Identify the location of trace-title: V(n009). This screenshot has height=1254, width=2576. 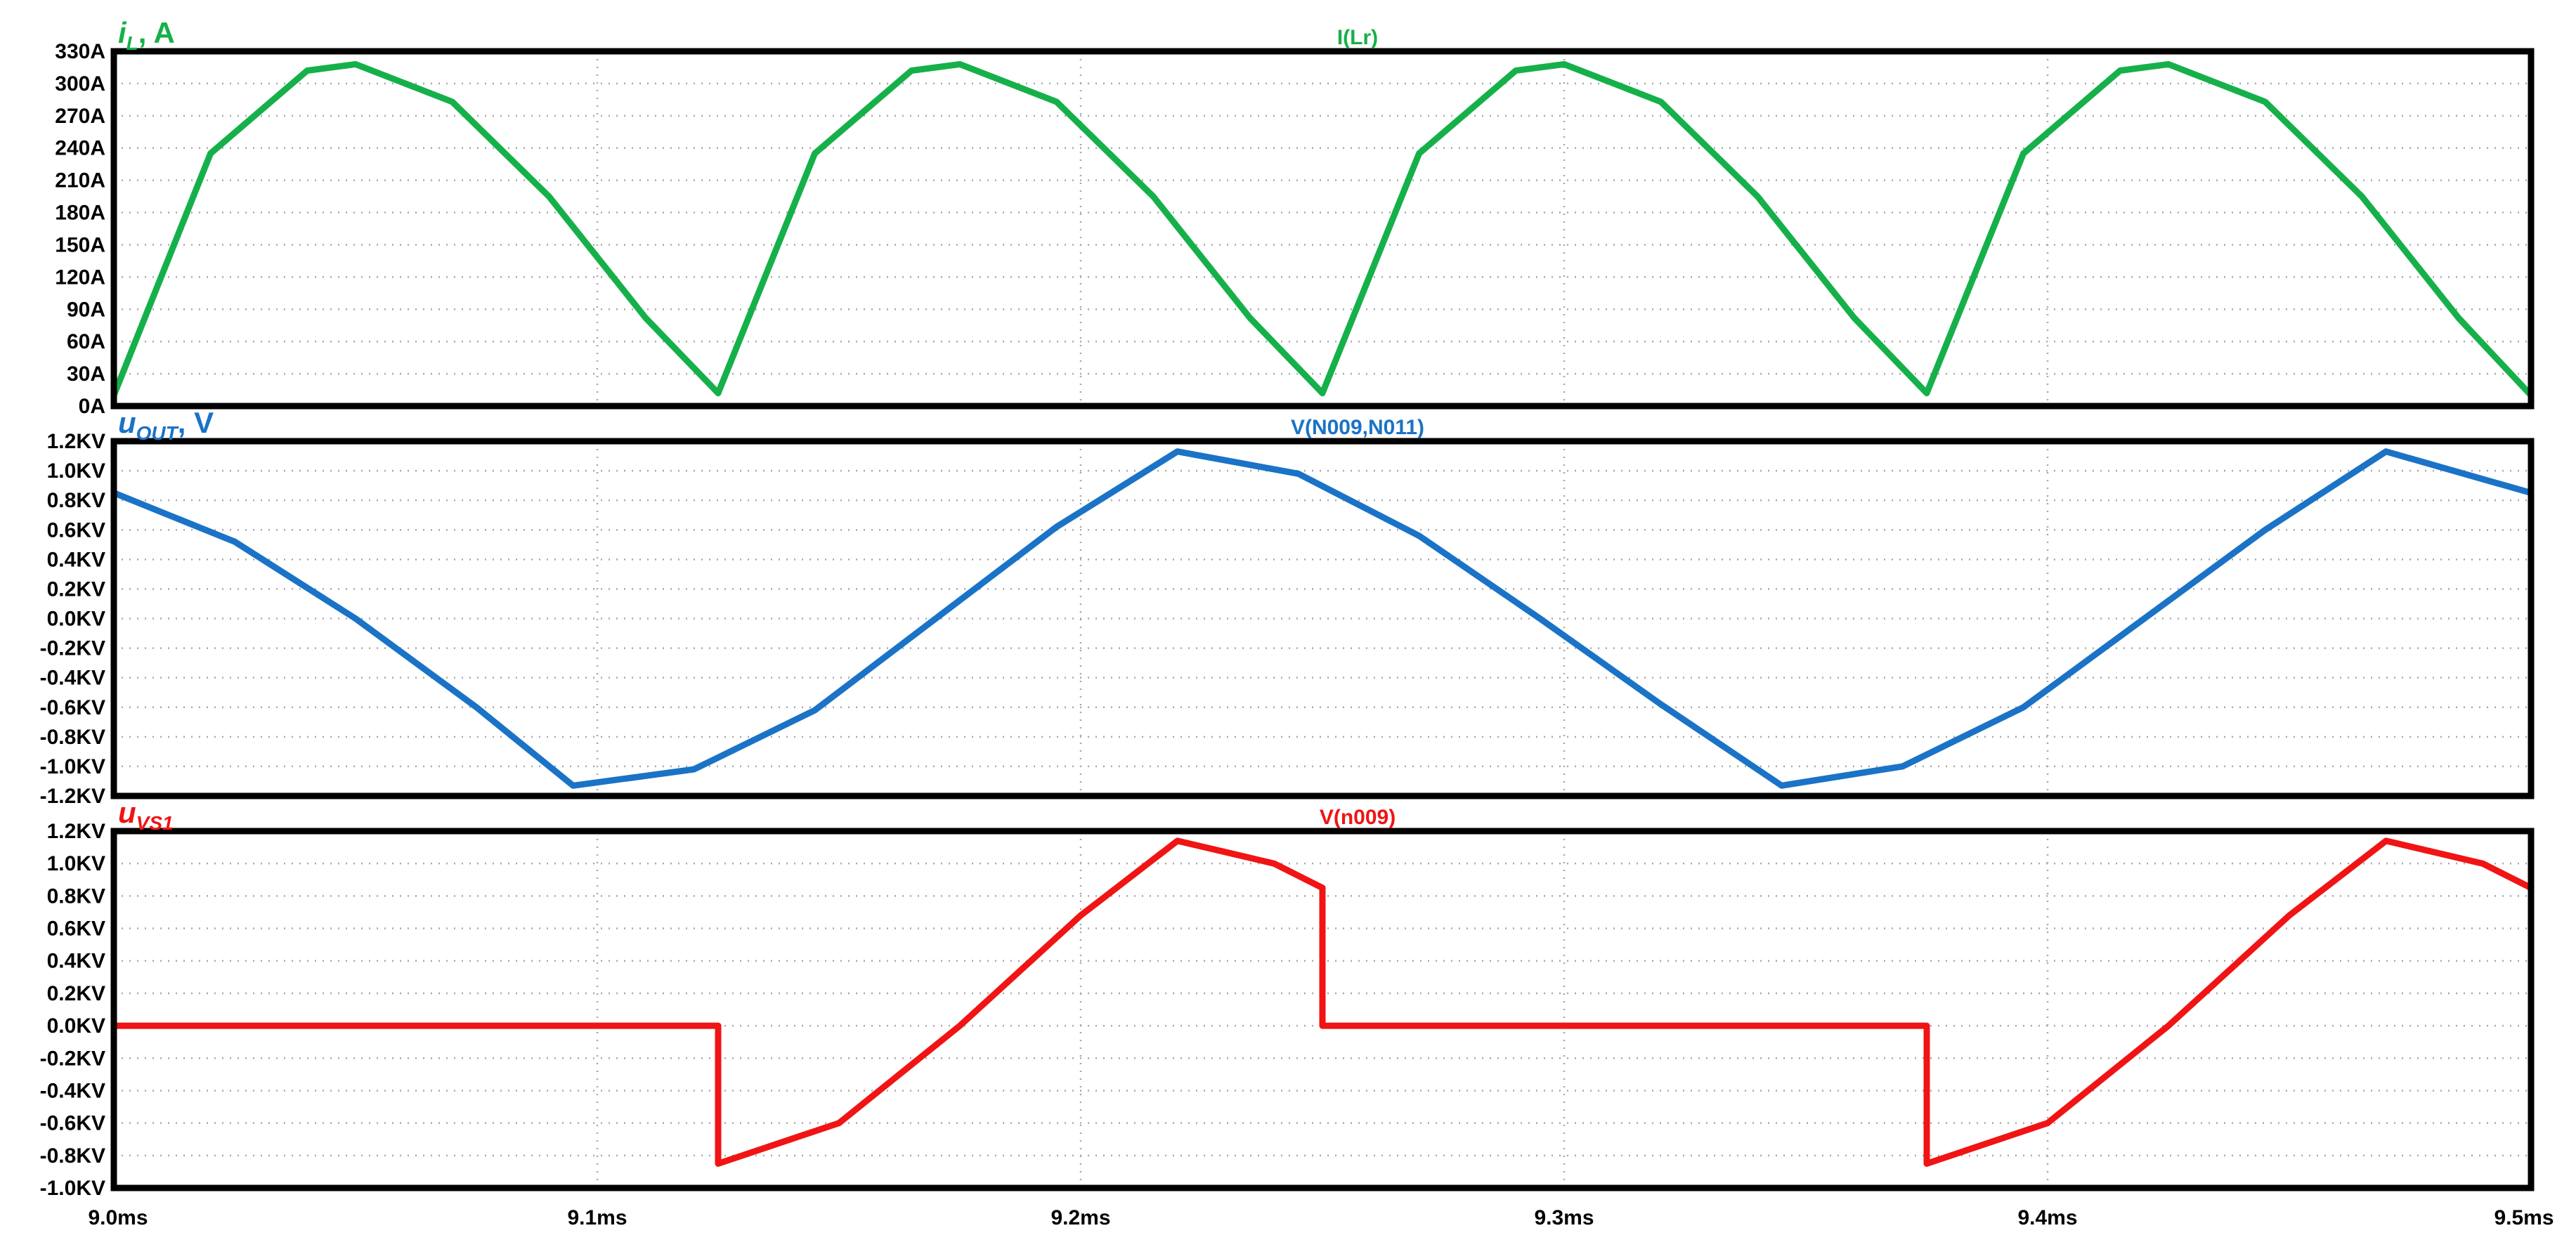
(1358, 817).